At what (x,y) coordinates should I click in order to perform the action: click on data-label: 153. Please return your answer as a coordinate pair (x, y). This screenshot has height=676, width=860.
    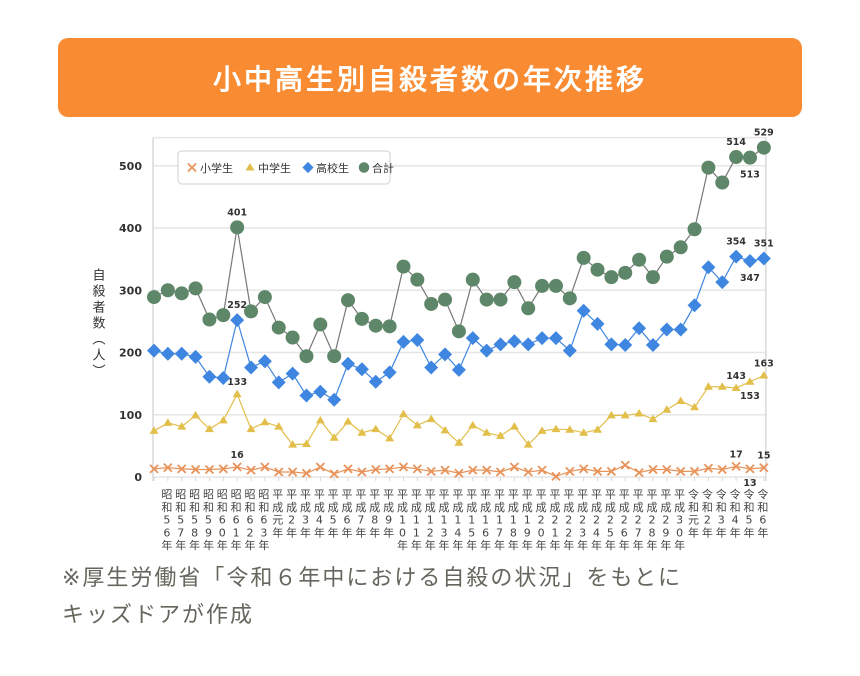
    Looking at the image, I should click on (750, 396).